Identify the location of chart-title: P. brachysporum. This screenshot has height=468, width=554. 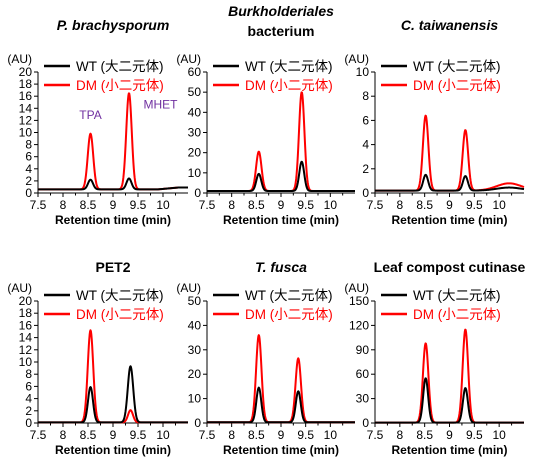
(113, 25).